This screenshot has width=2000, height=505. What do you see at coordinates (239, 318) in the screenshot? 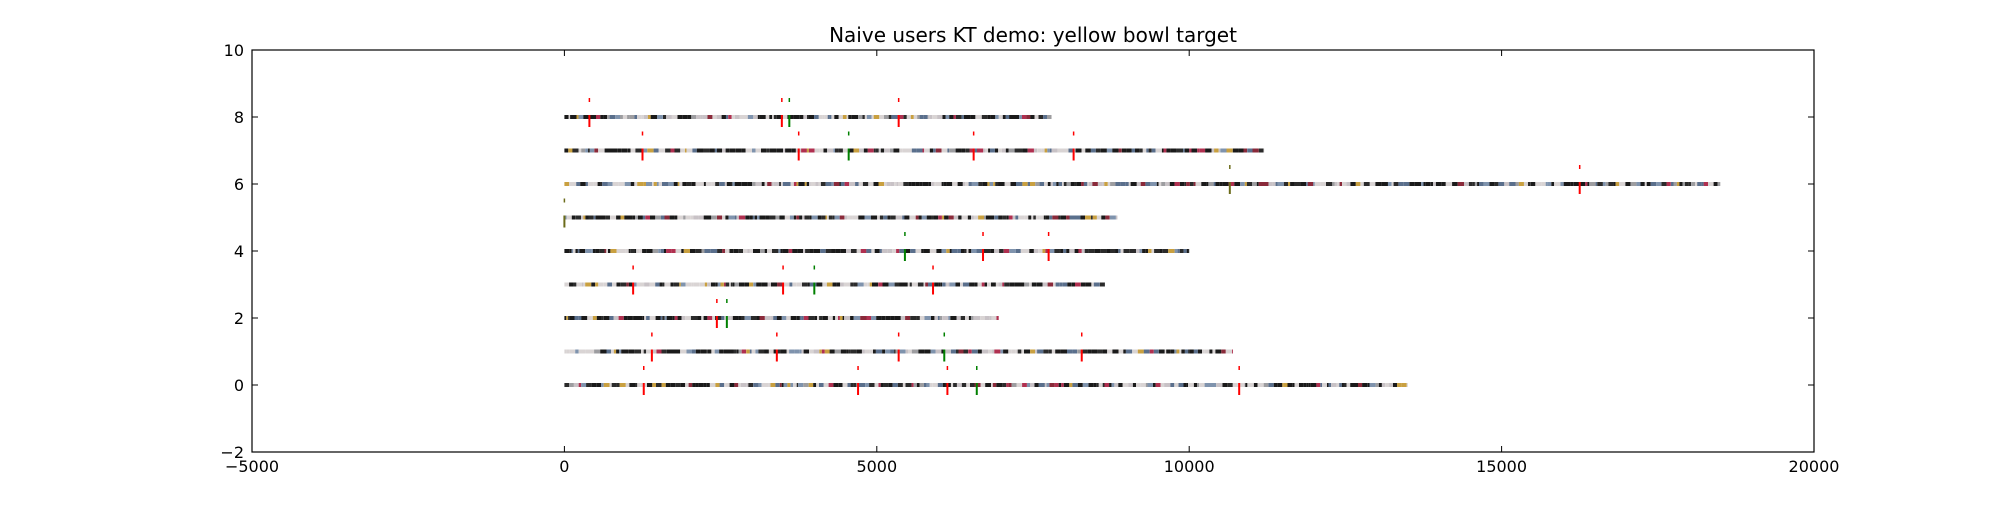
I see `y-tick-label: 2` at bounding box center [239, 318].